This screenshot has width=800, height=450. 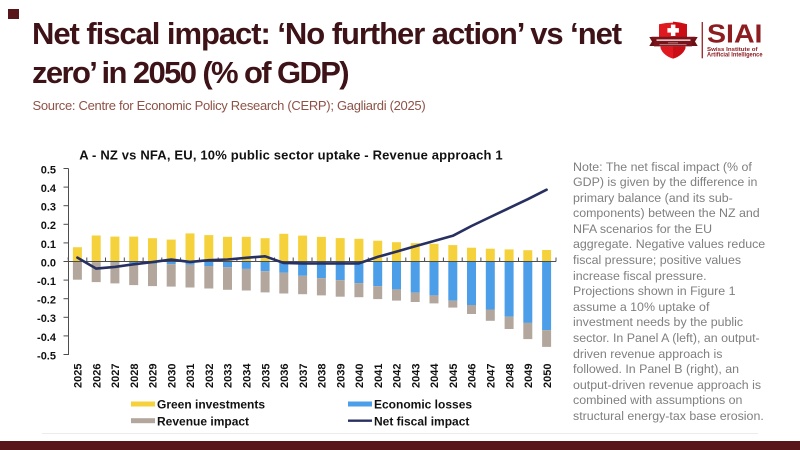 I want to click on svg-text: 2041, so click(x=379, y=376).